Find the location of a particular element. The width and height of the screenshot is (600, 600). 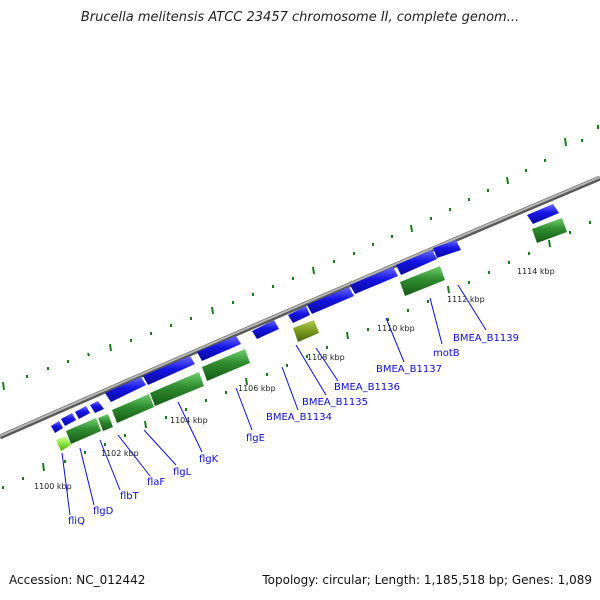

gene-label-flgd: flgD is located at coordinates (103, 511).